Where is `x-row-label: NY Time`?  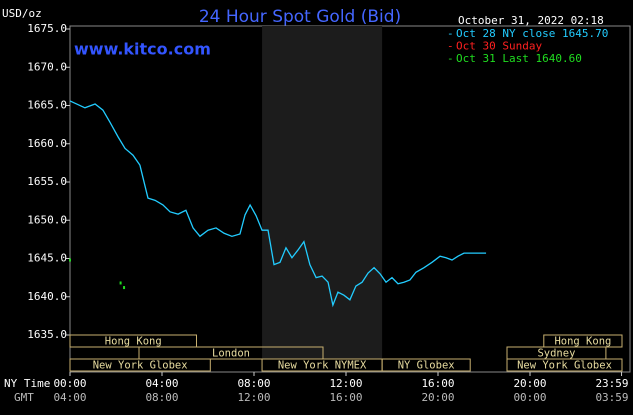 x-row-label: NY Time is located at coordinates (27, 383).